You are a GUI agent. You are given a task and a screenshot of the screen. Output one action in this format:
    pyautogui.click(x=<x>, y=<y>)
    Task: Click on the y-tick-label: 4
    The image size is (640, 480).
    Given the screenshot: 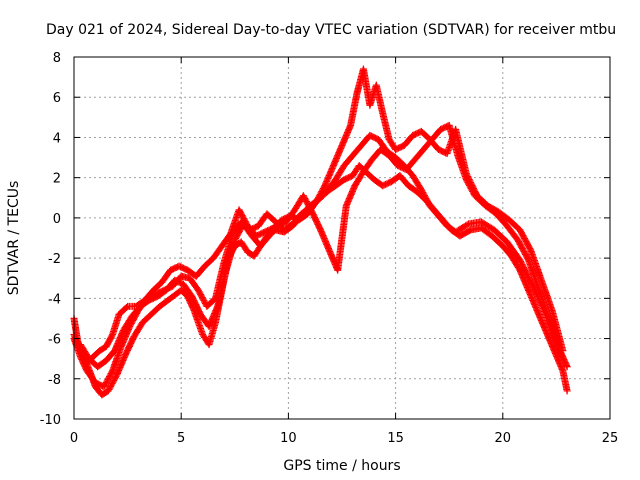 What is the action you would take?
    pyautogui.click(x=57, y=138)
    